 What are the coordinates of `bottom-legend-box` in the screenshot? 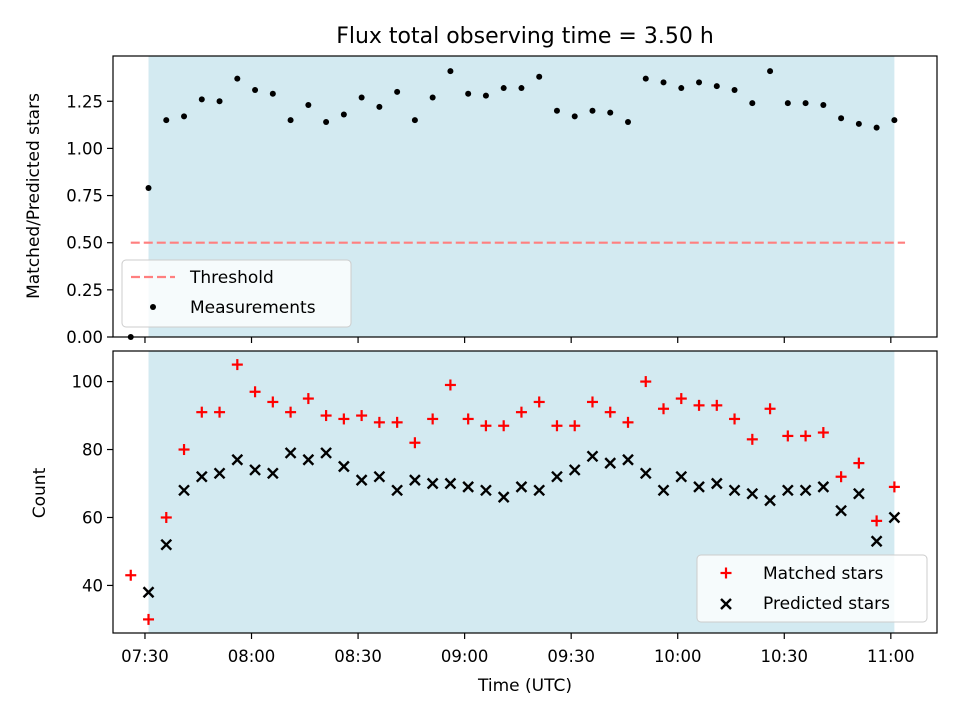 It's located at (812, 588).